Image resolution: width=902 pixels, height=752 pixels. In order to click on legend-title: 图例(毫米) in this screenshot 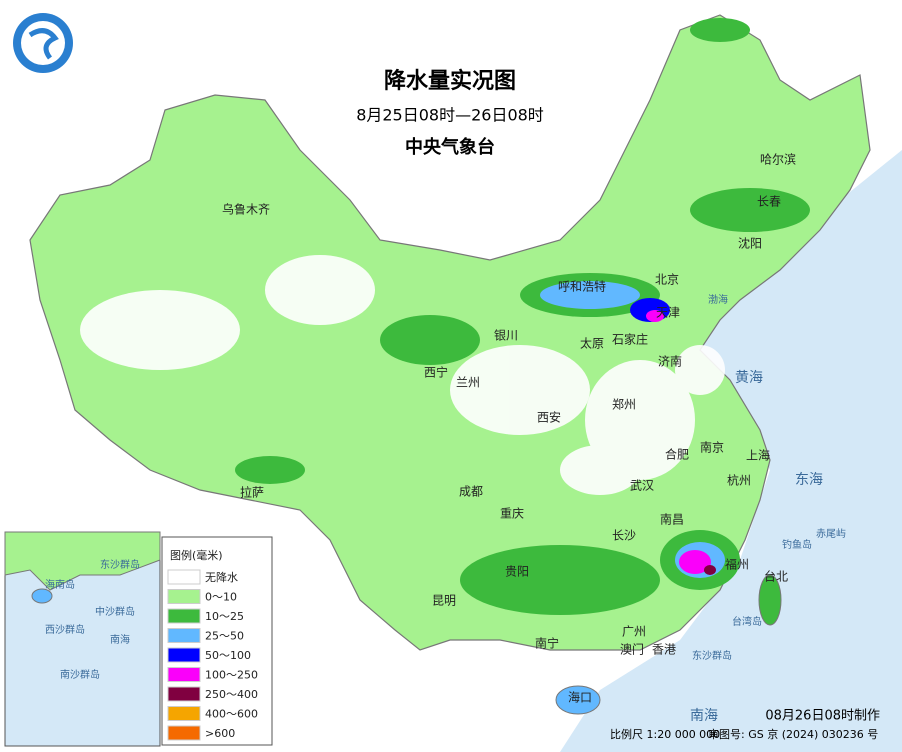, I will do `click(196, 555)`.